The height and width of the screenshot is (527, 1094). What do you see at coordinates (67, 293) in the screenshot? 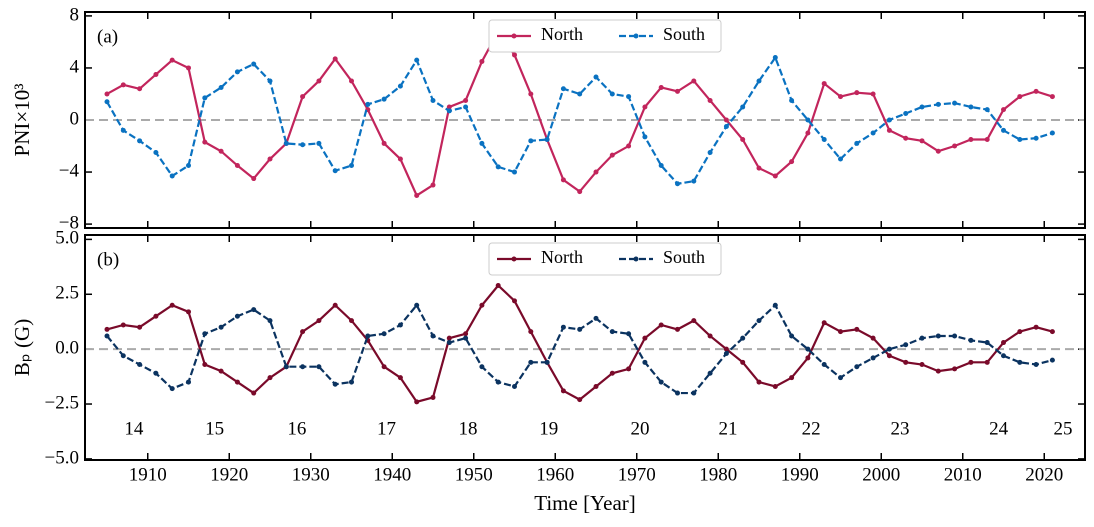
I see `y-tick-label: 2.5` at bounding box center [67, 293].